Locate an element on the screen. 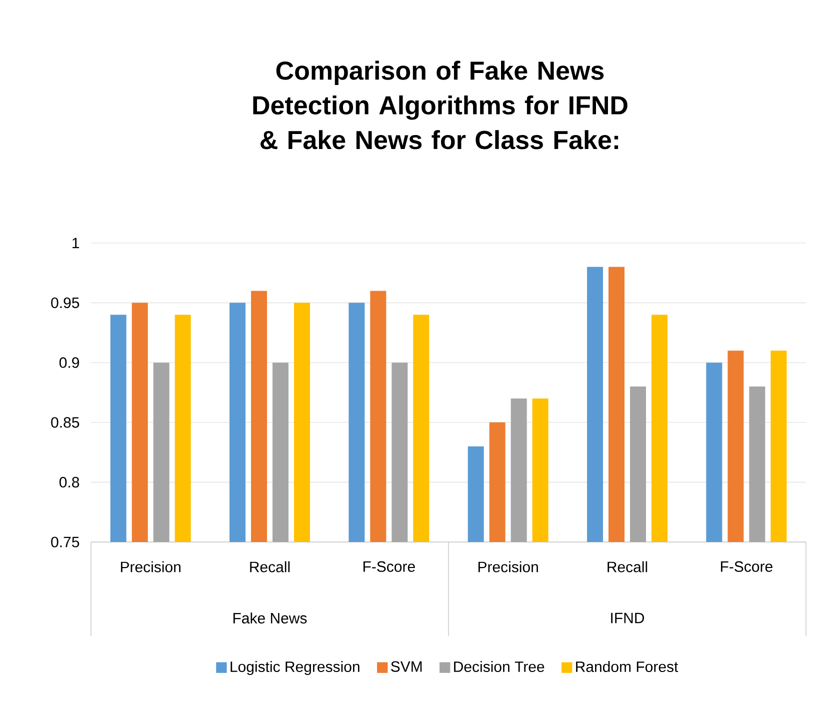 This screenshot has width=827, height=704. text: Fake News is located at coordinates (270, 618).